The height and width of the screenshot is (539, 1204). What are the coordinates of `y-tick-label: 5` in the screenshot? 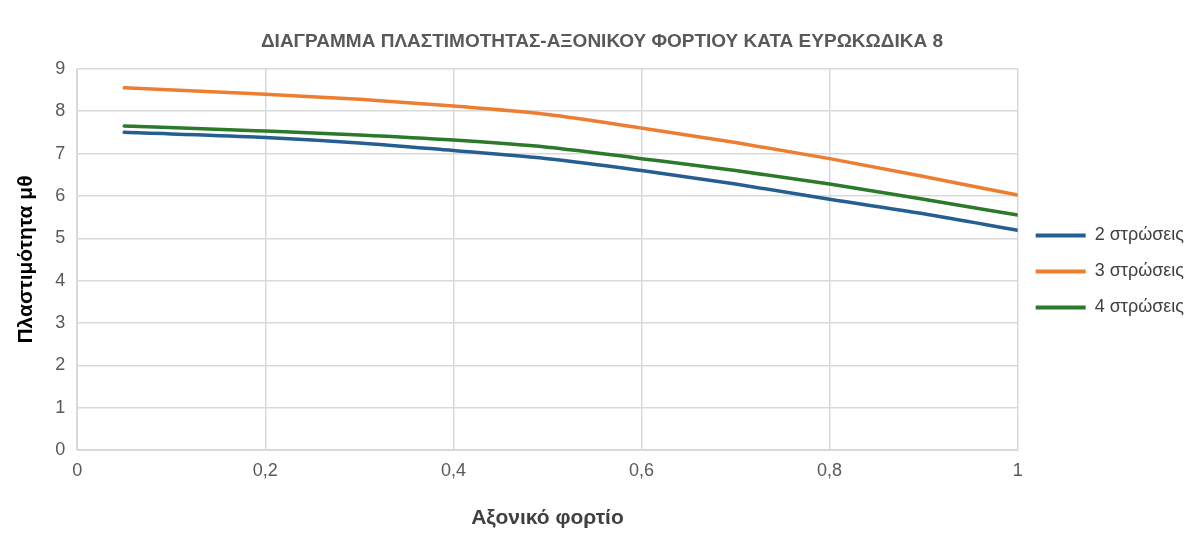 It's located at (60, 237).